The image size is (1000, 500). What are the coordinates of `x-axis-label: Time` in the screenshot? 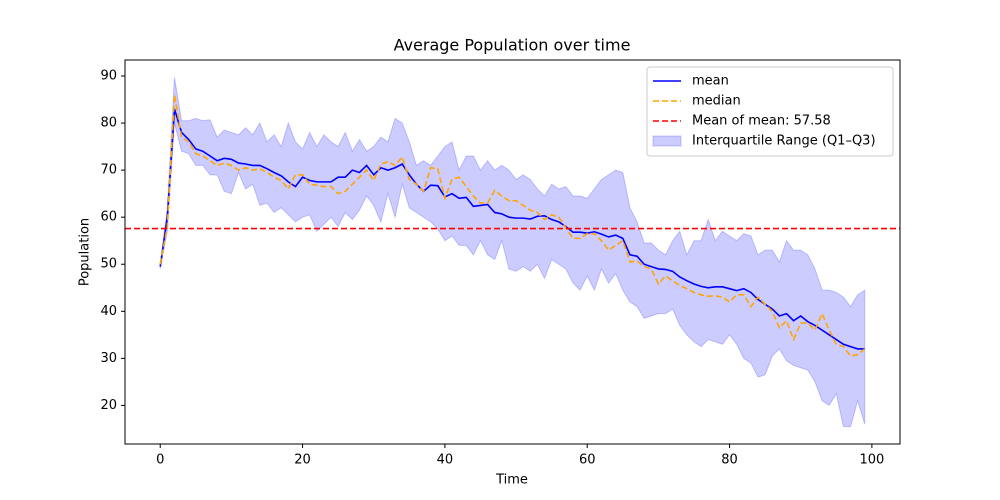 It's located at (511, 480).